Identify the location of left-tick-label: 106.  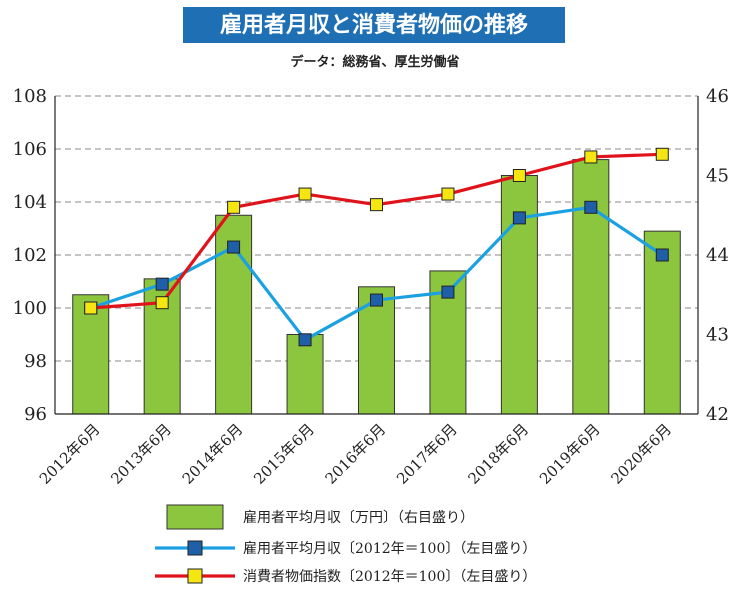
(30, 149).